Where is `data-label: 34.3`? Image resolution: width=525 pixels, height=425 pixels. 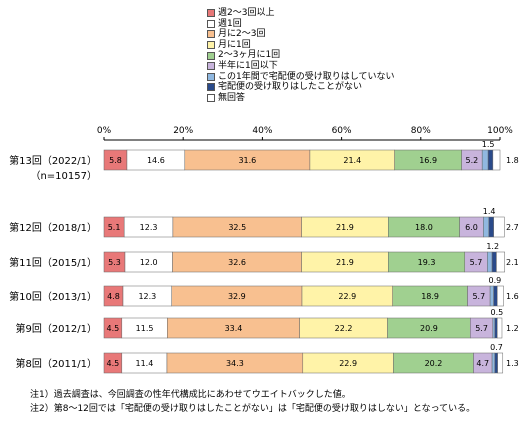 data-label: 34.3 is located at coordinates (235, 363).